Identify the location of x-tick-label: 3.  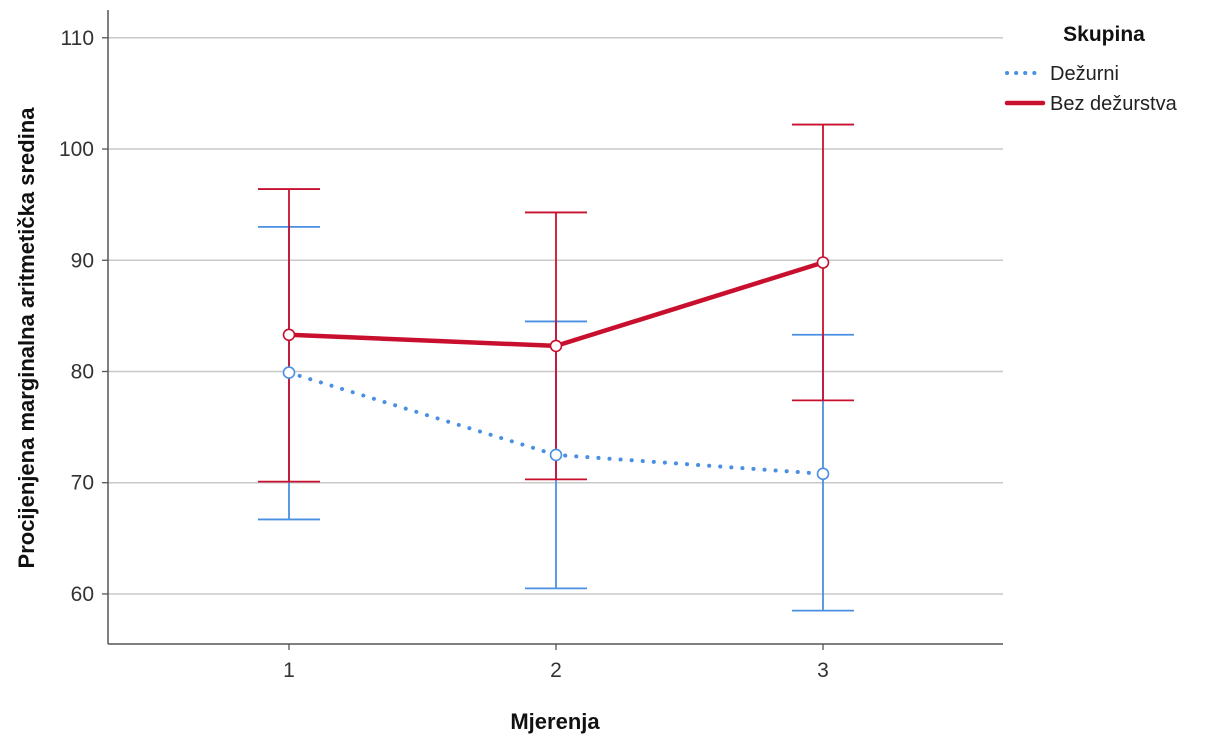
(823, 670).